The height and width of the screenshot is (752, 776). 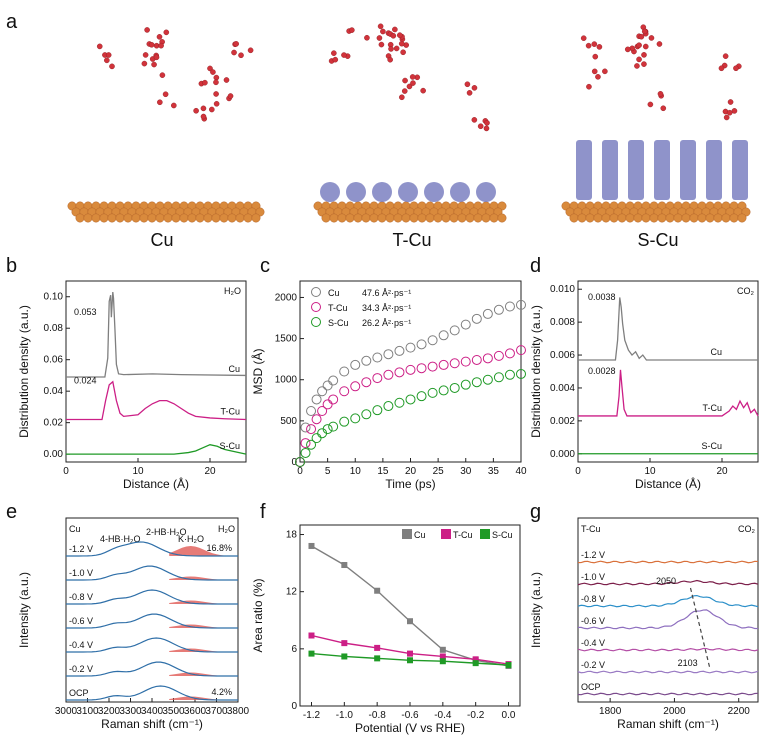 What do you see at coordinates (173, 711) in the screenshot?
I see `x-tick-label: 3500` at bounding box center [173, 711].